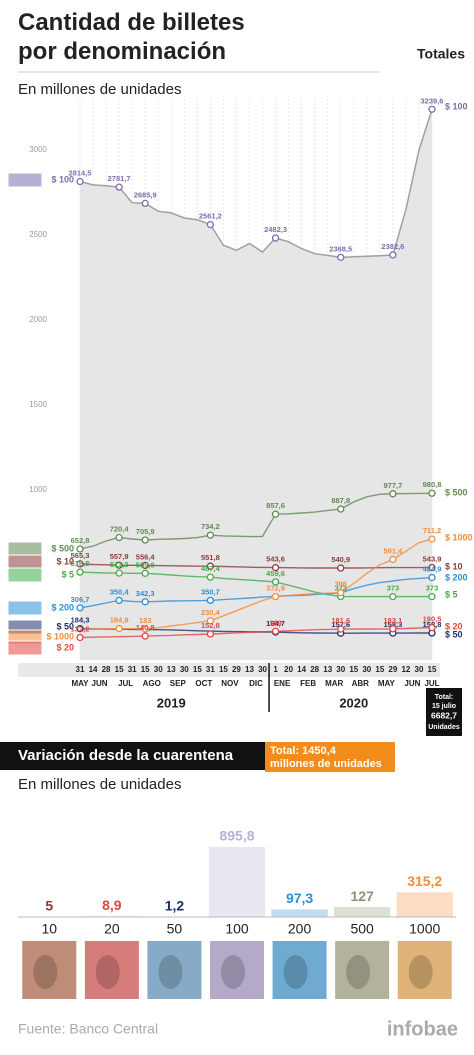 The image size is (474, 1055). What do you see at coordinates (171, 702) in the screenshot?
I see `year: 2019` at bounding box center [171, 702].